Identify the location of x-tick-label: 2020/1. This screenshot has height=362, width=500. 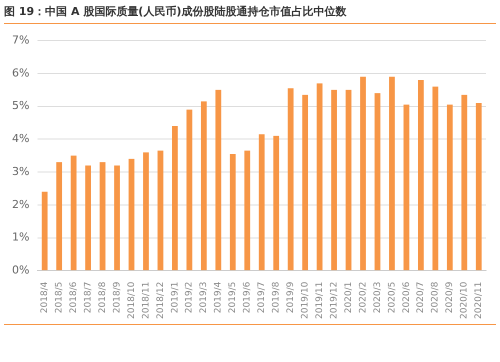
(349, 298).